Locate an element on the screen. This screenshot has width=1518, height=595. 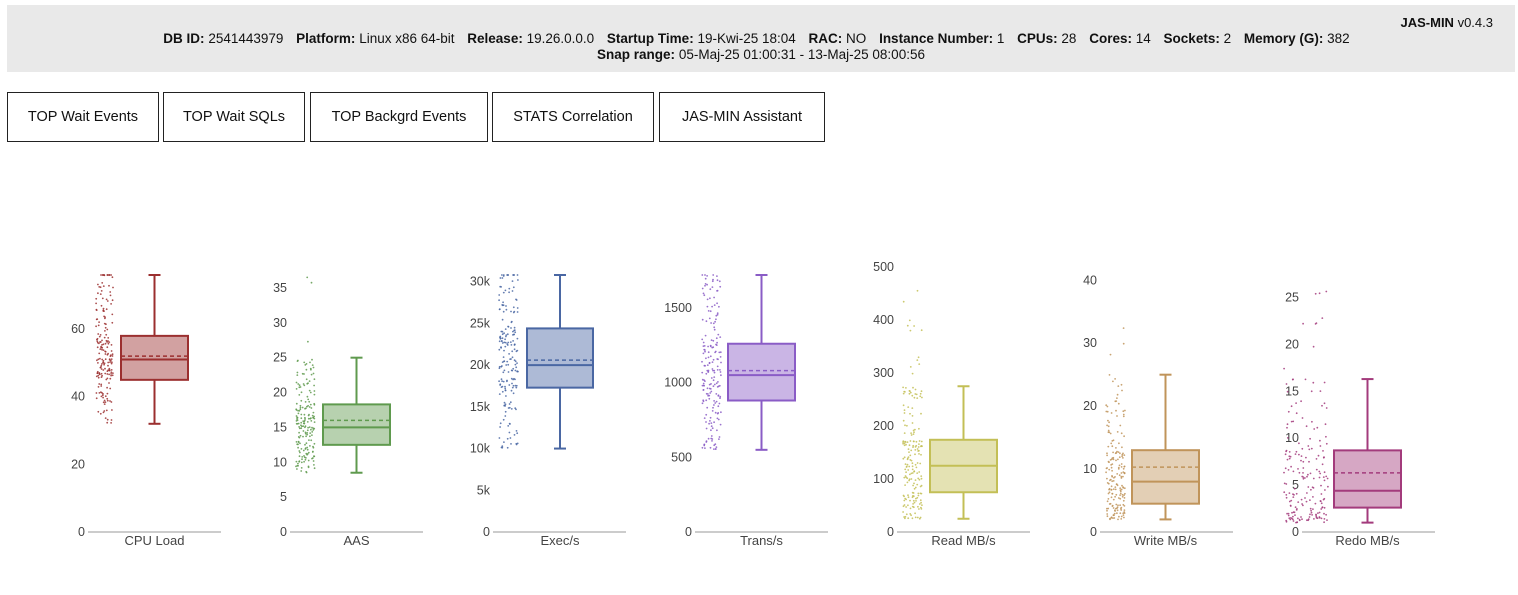
jas-min-assistant-button: JAS-MIN Assistant is located at coordinates (742, 117).